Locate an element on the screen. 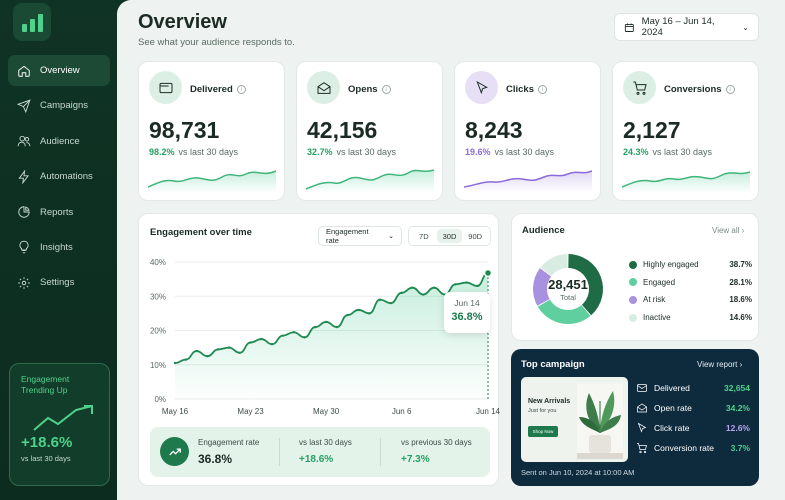 The image size is (785, 500). sidebar-item-automations: Automations is located at coordinates (59, 176).